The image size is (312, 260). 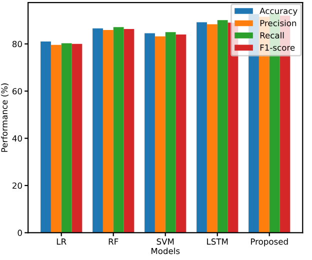 I want to click on y-tick-label: 20, so click(x=17, y=185).